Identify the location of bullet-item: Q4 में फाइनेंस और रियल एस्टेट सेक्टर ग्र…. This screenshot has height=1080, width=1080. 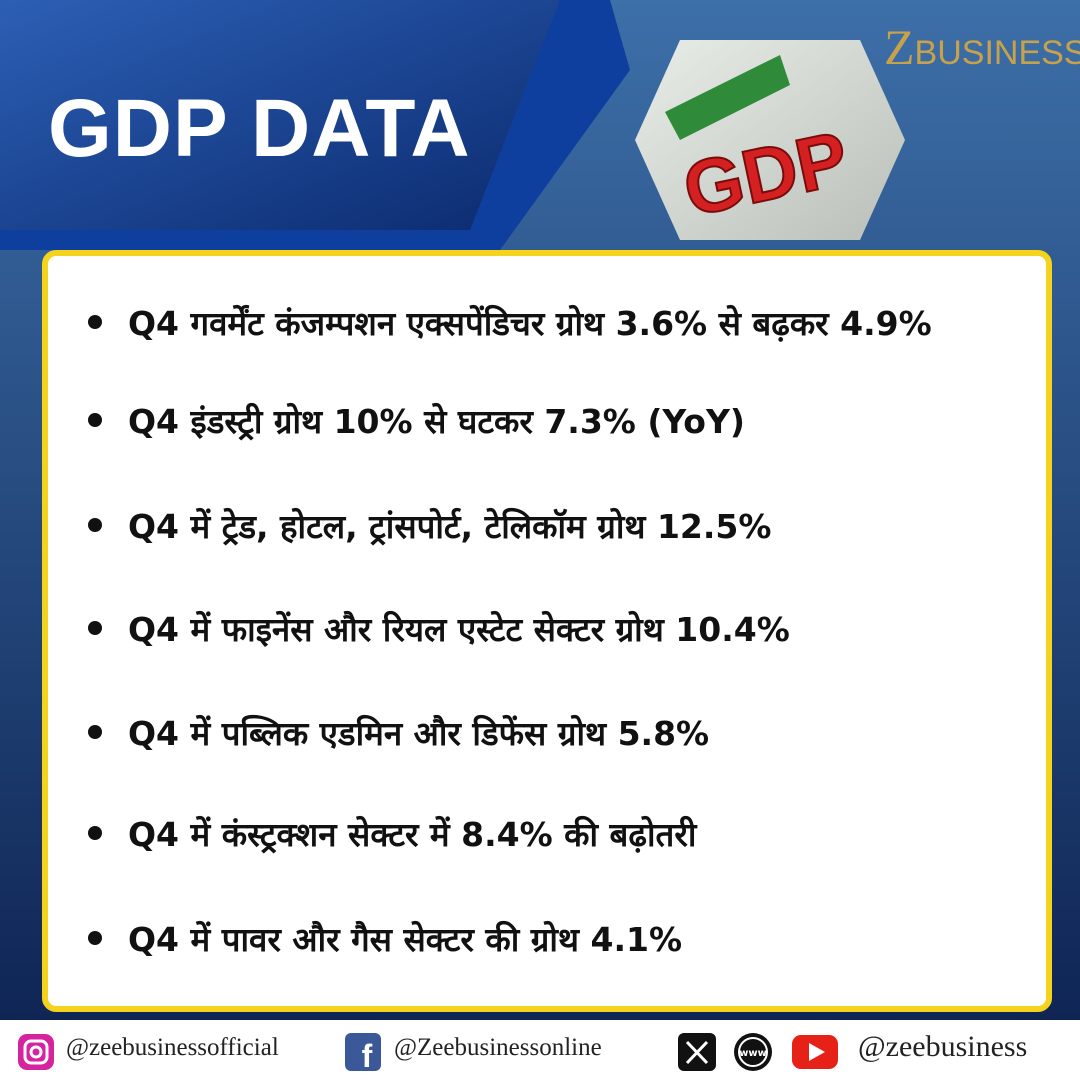
(568, 628).